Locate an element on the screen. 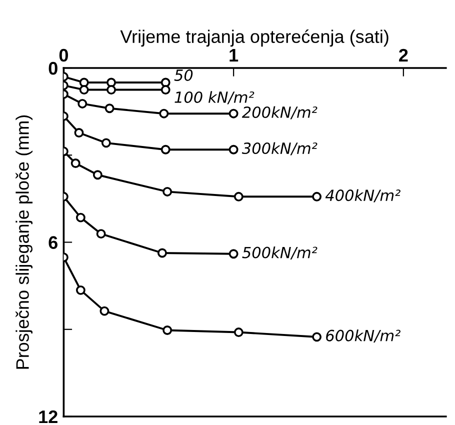 This screenshot has height=425, width=455. x-axis-title: Vrijeme trajanja opterećenja (sati) is located at coordinates (254, 38).